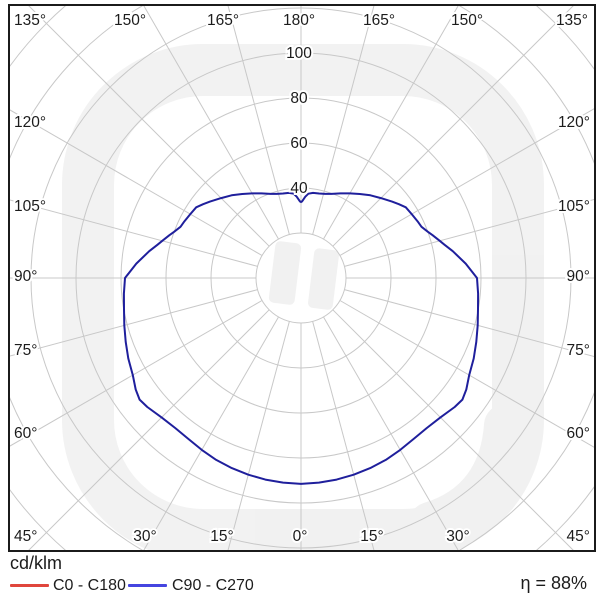 The width and height of the screenshot is (600, 600). Describe the element at coordinates (299, 98) in the screenshot. I see `radial-tick-label: 80` at that location.